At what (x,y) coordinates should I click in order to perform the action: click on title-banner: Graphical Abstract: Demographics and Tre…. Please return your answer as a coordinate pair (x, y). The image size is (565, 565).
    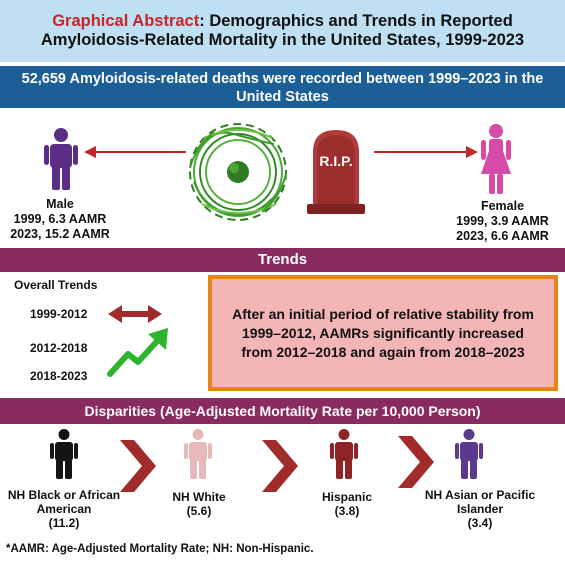
    Looking at the image, I should click on (282, 31).